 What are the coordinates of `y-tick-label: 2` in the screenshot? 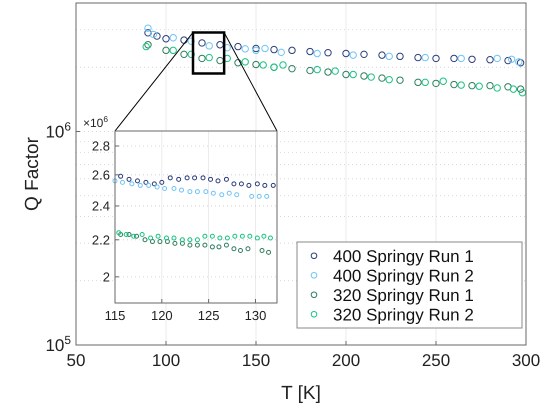 It's located at (106, 276).